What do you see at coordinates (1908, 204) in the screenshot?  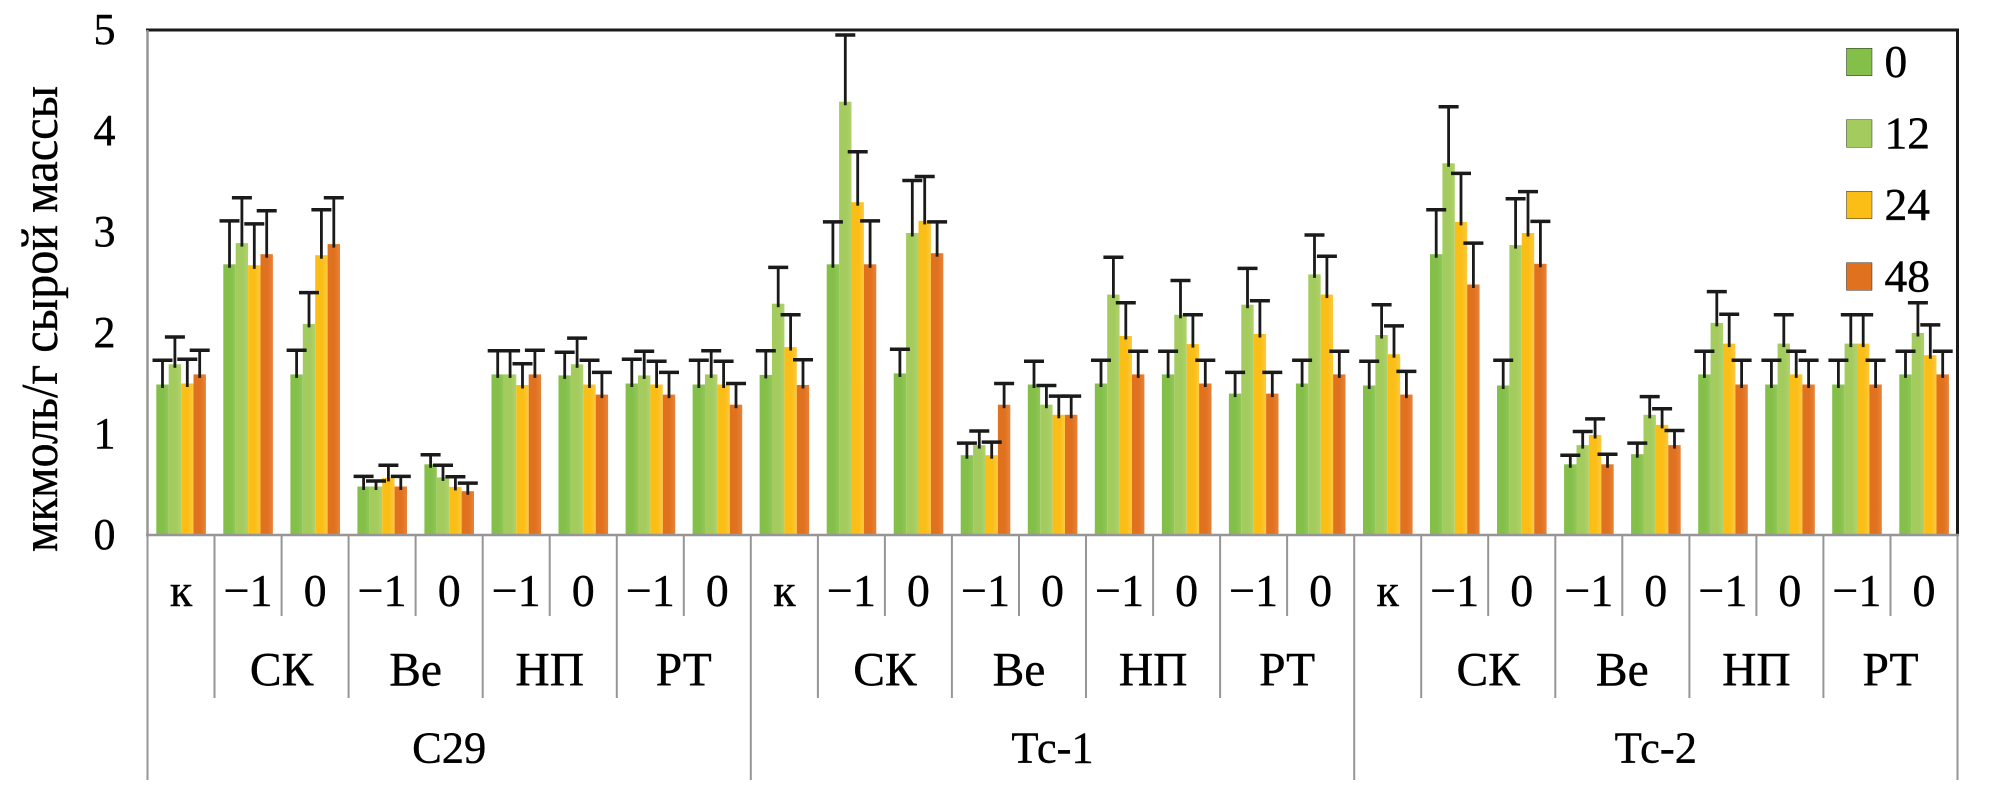 I see `svg-text: 24` at bounding box center [1908, 204].